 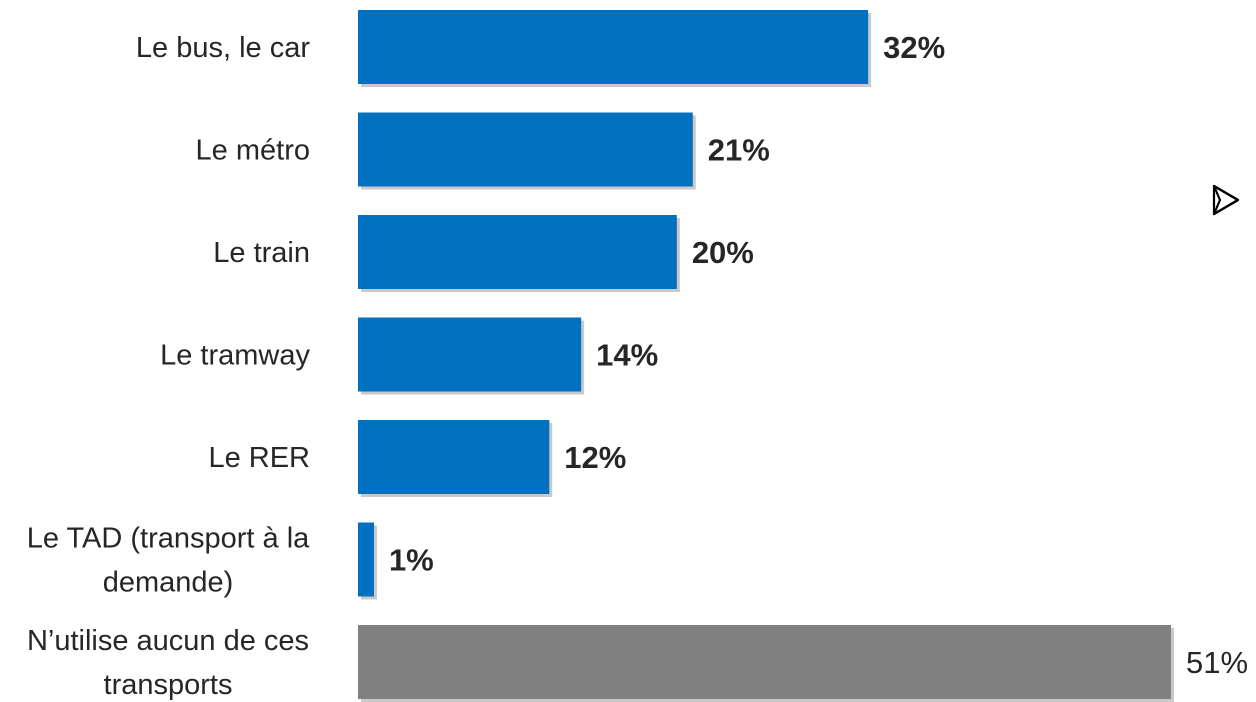 What do you see at coordinates (235, 356) in the screenshot?
I see `category-label: Le tramway` at bounding box center [235, 356].